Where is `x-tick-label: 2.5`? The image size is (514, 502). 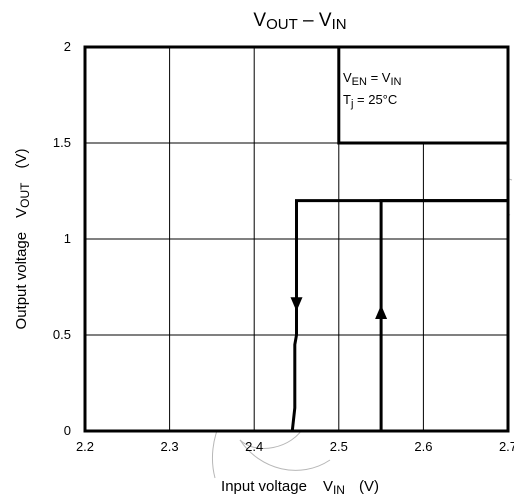 x-tick-label: 2.5 is located at coordinates (339, 446).